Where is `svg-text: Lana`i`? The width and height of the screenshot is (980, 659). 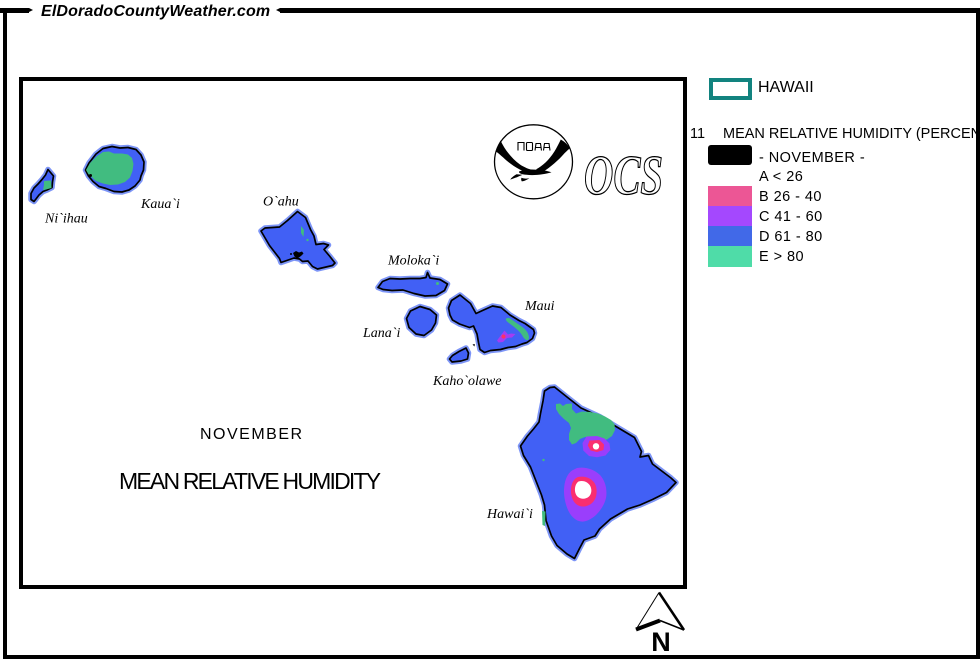
svg-text: Lana`i is located at coordinates (381, 333).